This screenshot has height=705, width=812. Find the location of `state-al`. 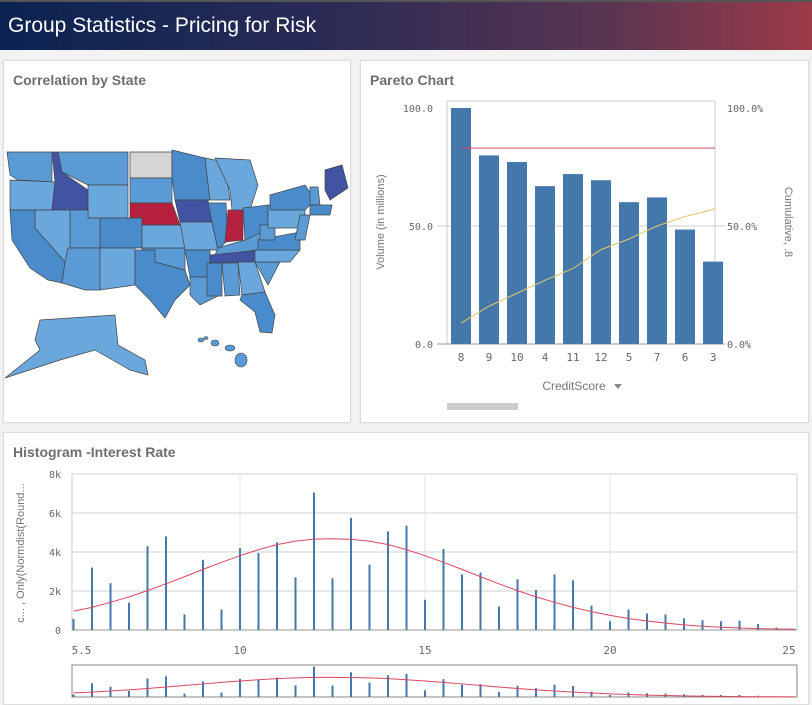

state-al is located at coordinates (231, 279).